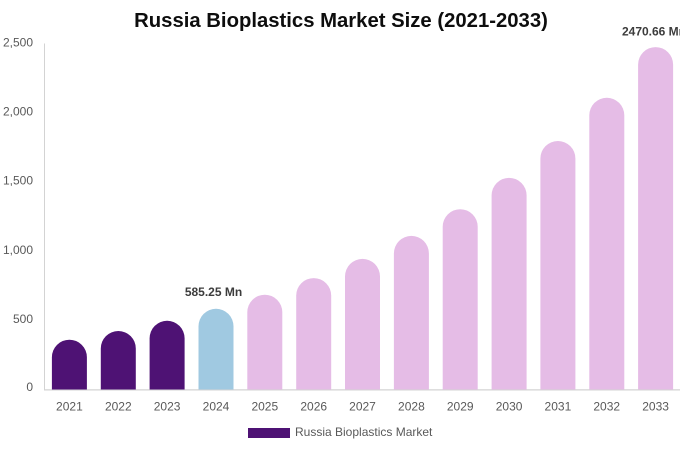 The height and width of the screenshot is (450, 680). What do you see at coordinates (509, 406) in the screenshot?
I see `svg-text: 2030` at bounding box center [509, 406].